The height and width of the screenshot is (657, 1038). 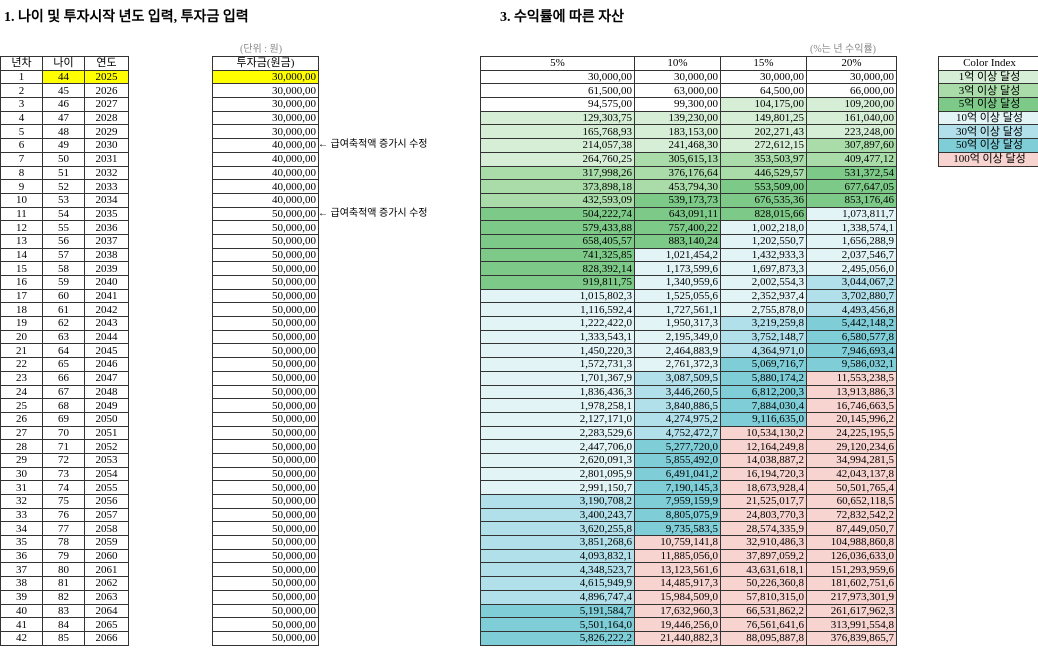 What do you see at coordinates (64, 570) in the screenshot?
I see `row: 37 80 2061` at bounding box center [64, 570].